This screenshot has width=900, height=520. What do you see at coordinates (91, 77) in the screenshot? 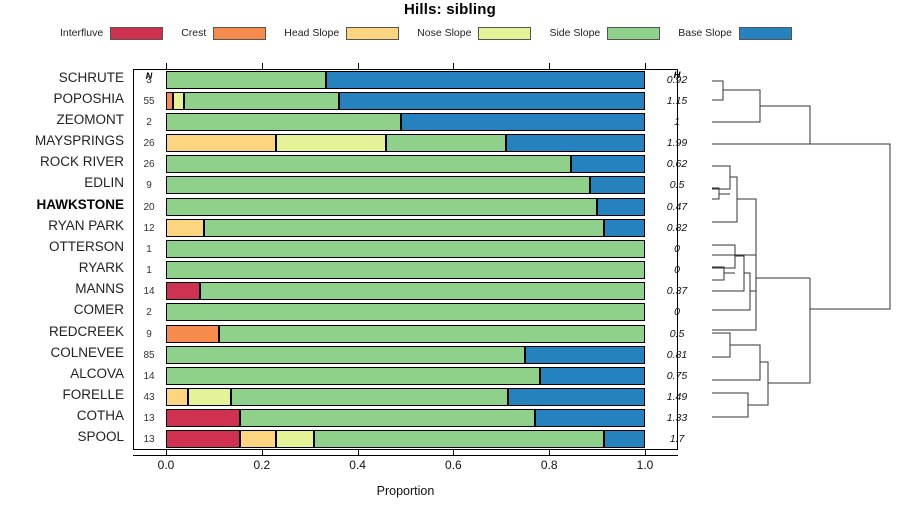
I see `row-label-schrute: SCHRUTE` at bounding box center [91, 77].